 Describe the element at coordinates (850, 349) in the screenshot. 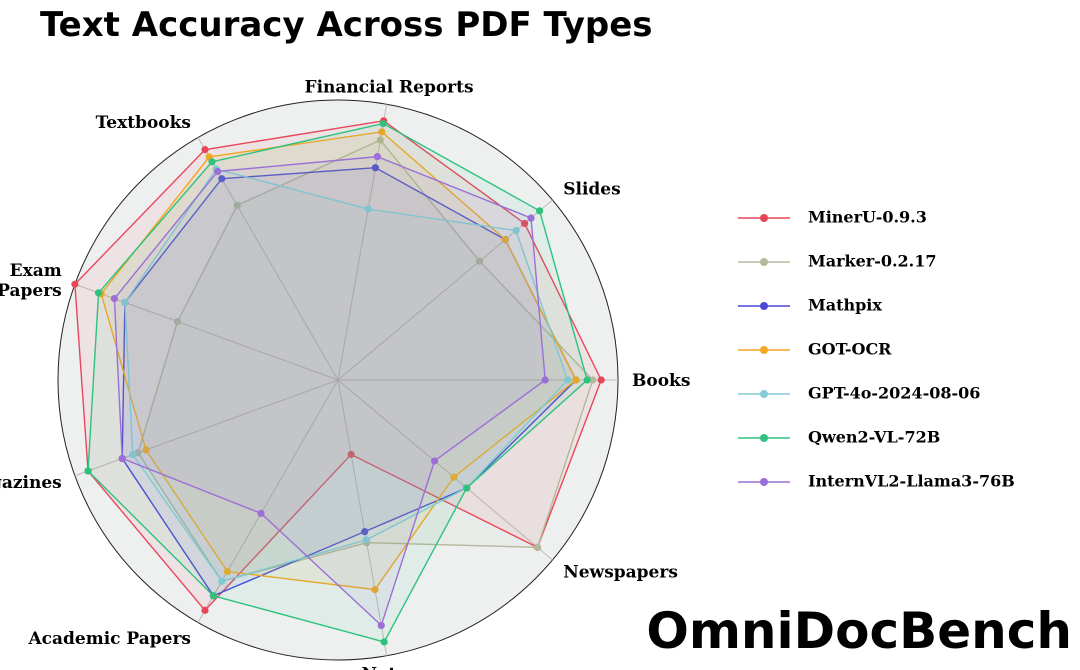

I see `legend-label: GOT-OCR` at that location.